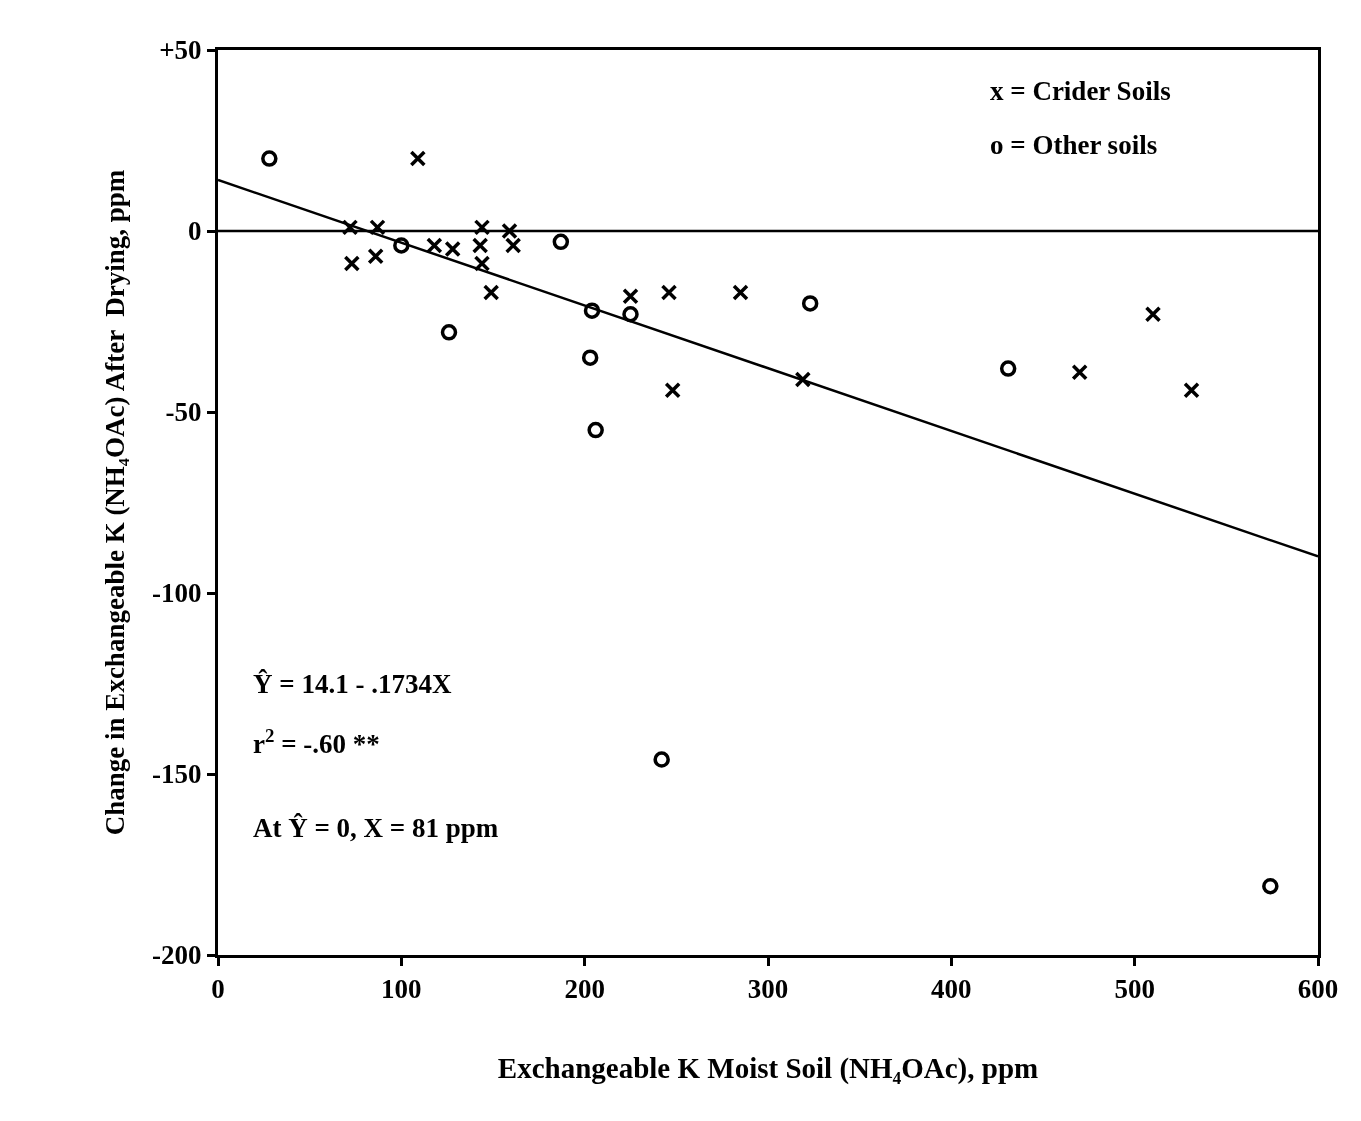 This screenshot has width=1361, height=1121. I want to click on y-tick-label: -150, so click(177, 774).